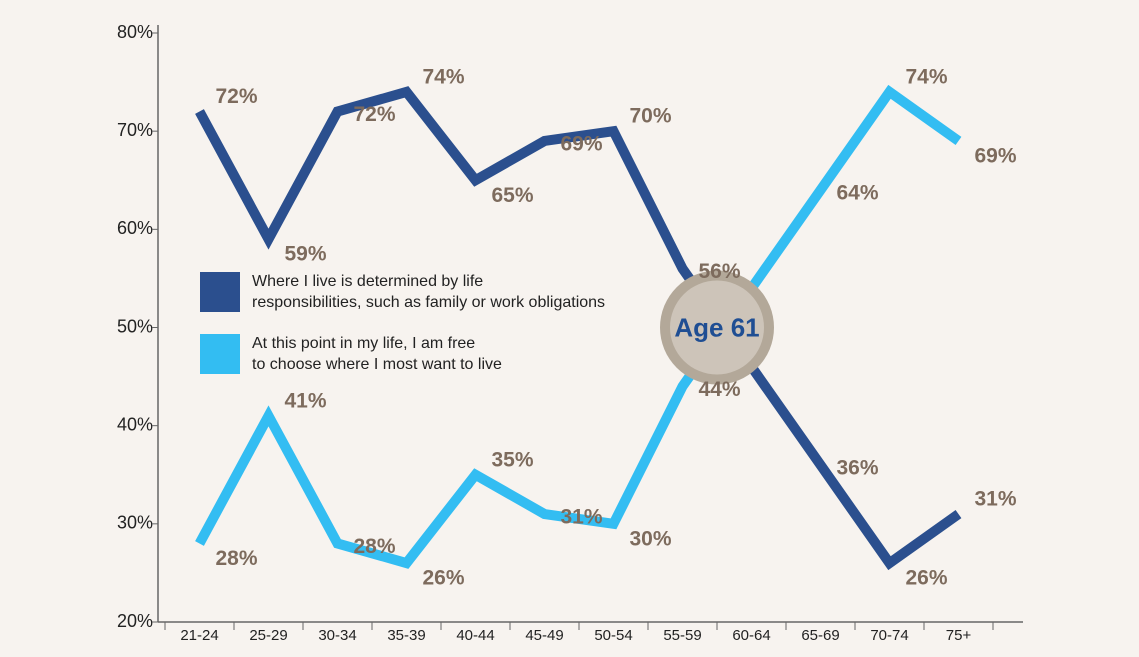  What do you see at coordinates (820, 635) in the screenshot?
I see `x-tick-label: 65-69` at bounding box center [820, 635].